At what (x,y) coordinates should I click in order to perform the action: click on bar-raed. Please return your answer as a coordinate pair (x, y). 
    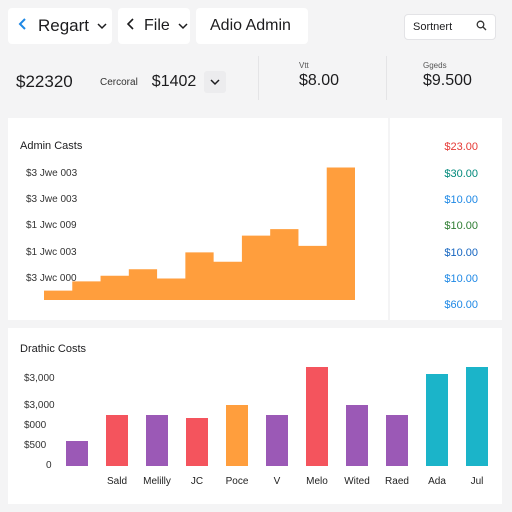
    Looking at the image, I should click on (397, 440).